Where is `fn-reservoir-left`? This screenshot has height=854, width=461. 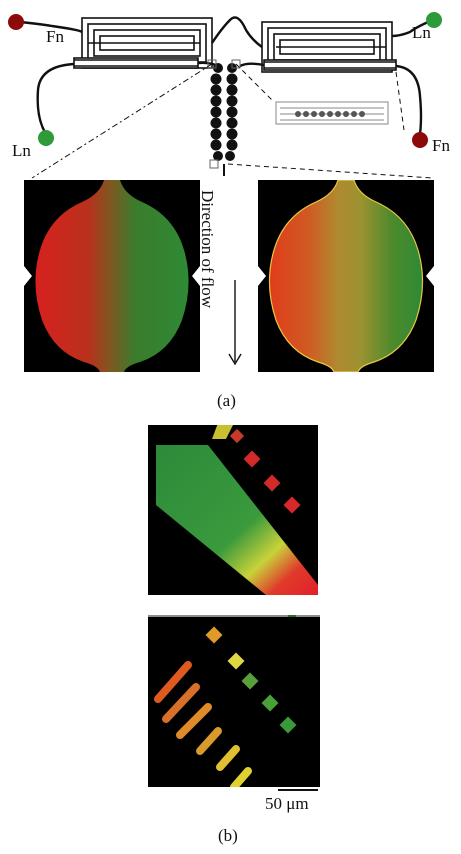 fn-reservoir-left is located at coordinates (16, 22).